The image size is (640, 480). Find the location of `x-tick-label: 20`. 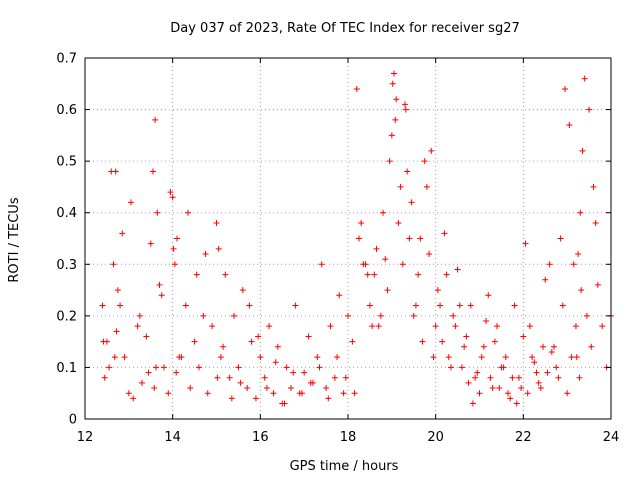

x-tick-label: 20 is located at coordinates (435, 437).